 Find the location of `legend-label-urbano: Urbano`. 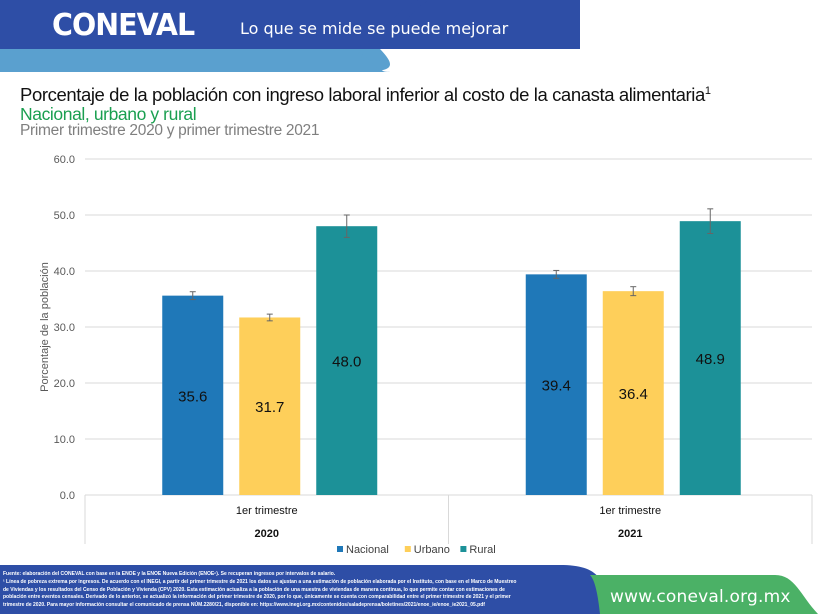

legend-label-urbano: Urbano is located at coordinates (432, 550).